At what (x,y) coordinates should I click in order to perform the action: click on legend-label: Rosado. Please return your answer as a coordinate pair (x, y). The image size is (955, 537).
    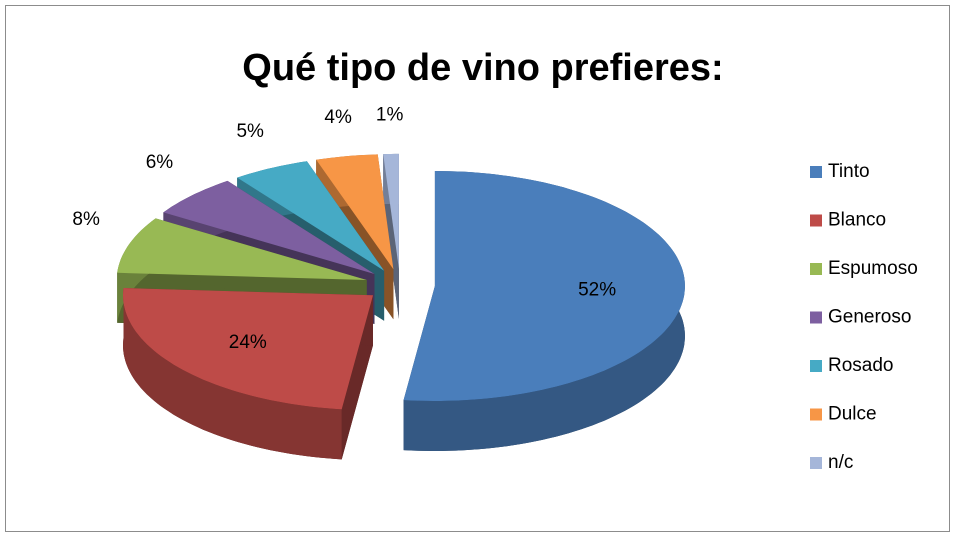
    Looking at the image, I should click on (861, 365).